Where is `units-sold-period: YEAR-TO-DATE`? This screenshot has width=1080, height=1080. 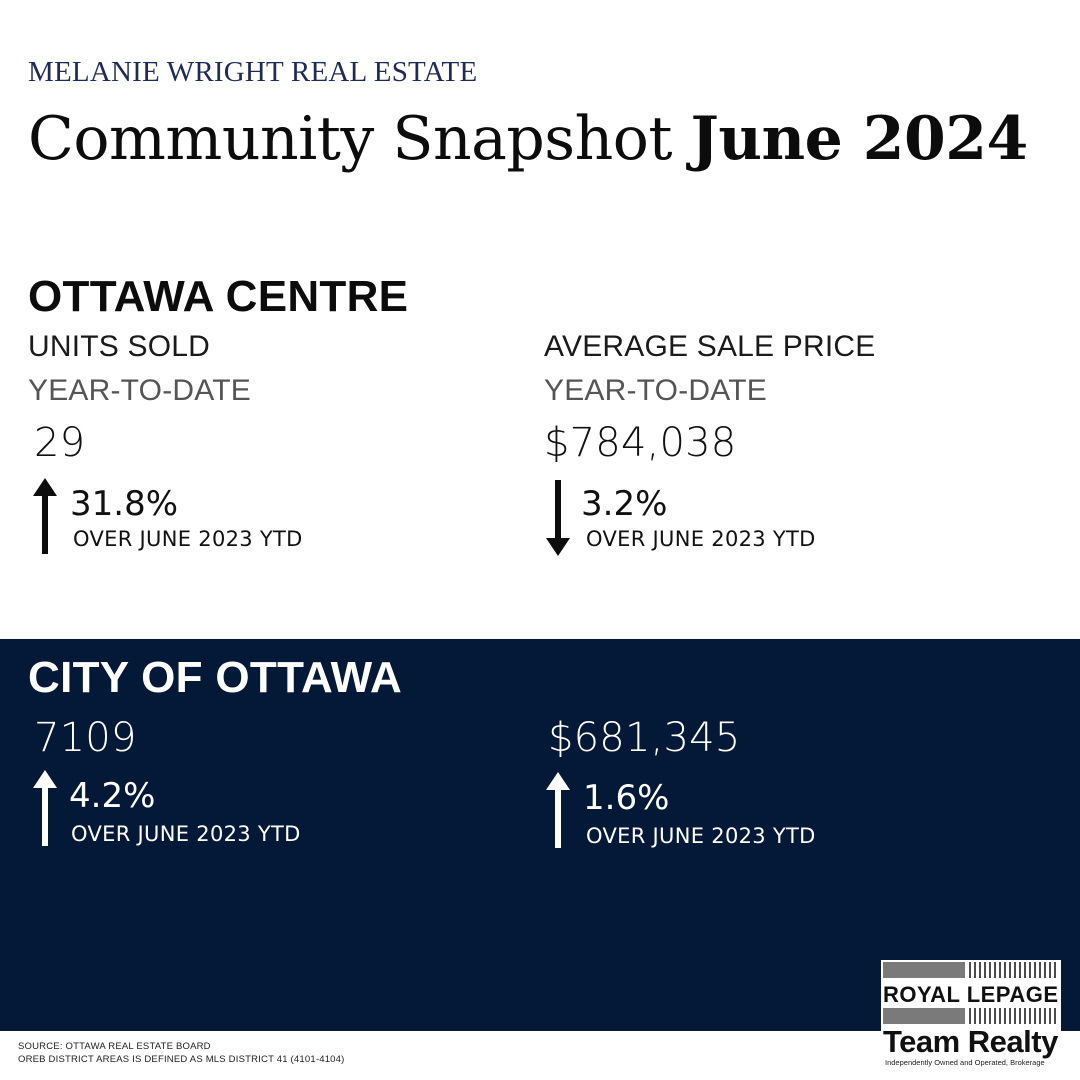 units-sold-period: YEAR-TO-DATE is located at coordinates (139, 390).